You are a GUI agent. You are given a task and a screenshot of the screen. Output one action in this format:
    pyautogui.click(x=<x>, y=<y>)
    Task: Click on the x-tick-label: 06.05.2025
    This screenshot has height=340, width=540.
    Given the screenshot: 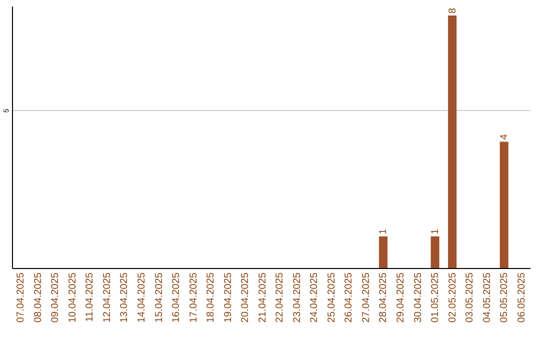 What is the action you would take?
    pyautogui.click(x=522, y=297)
    